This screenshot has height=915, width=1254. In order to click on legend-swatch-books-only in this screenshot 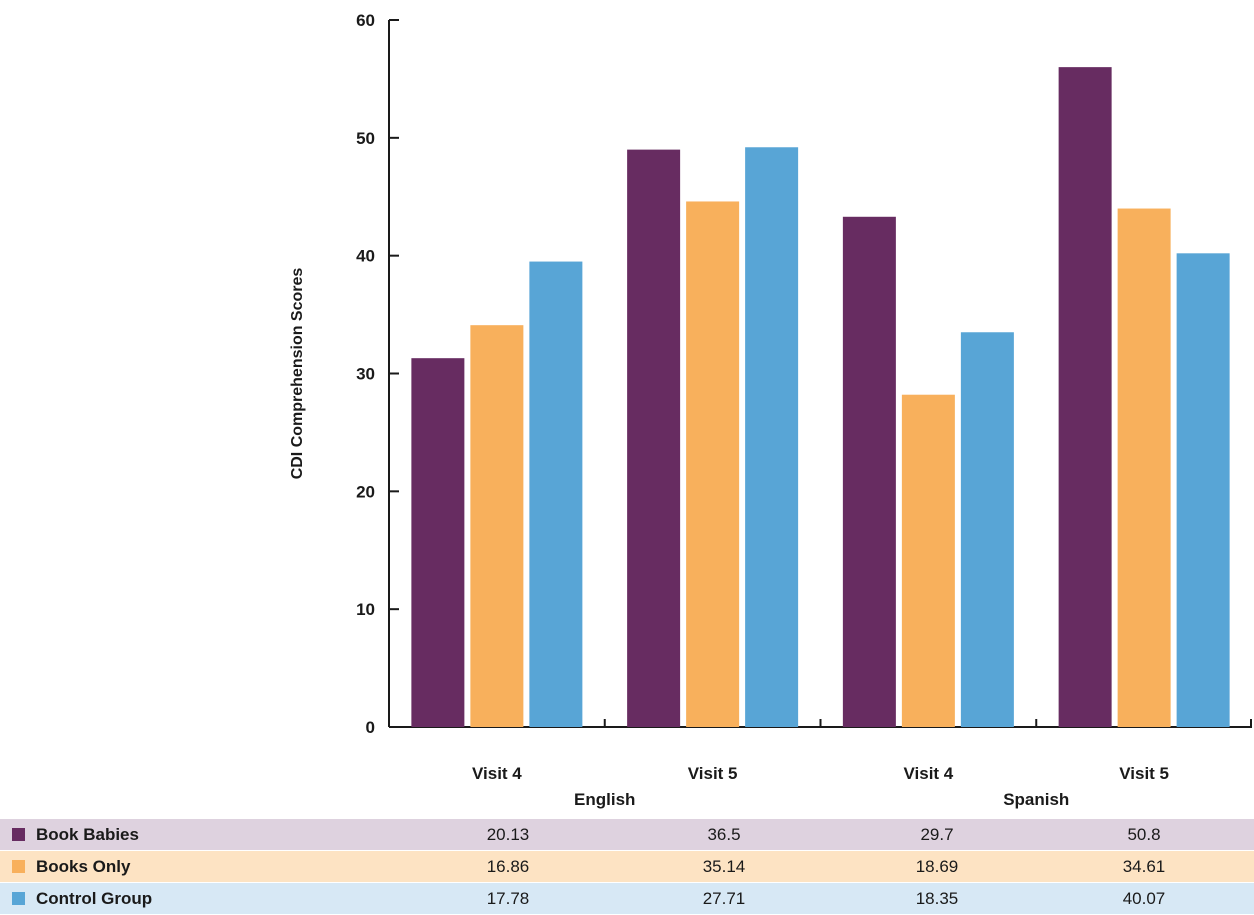, I will do `click(18, 866)`.